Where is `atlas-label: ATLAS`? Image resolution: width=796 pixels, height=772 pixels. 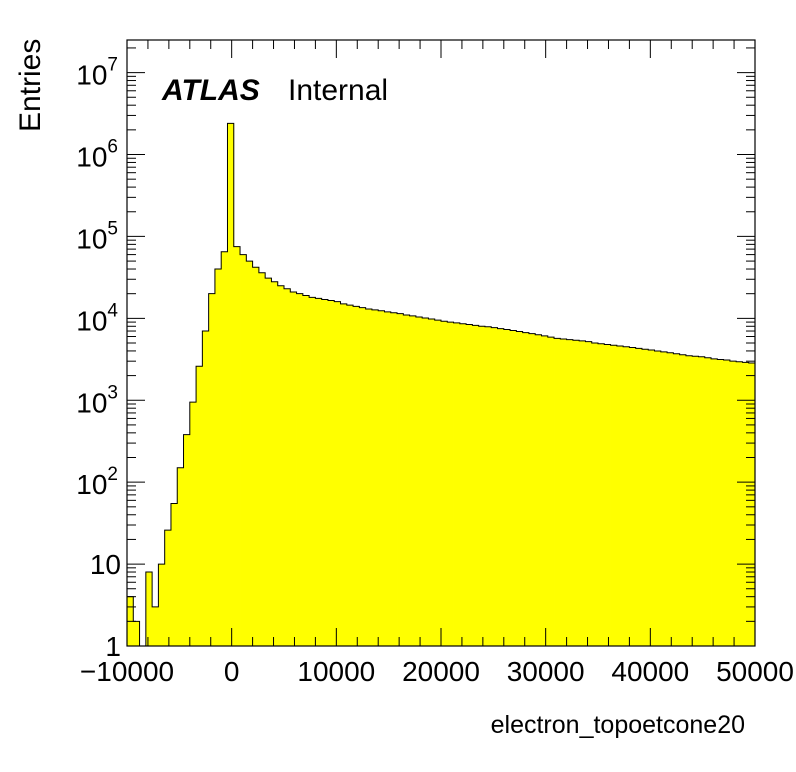 atlas-label: ATLAS is located at coordinates (210, 90).